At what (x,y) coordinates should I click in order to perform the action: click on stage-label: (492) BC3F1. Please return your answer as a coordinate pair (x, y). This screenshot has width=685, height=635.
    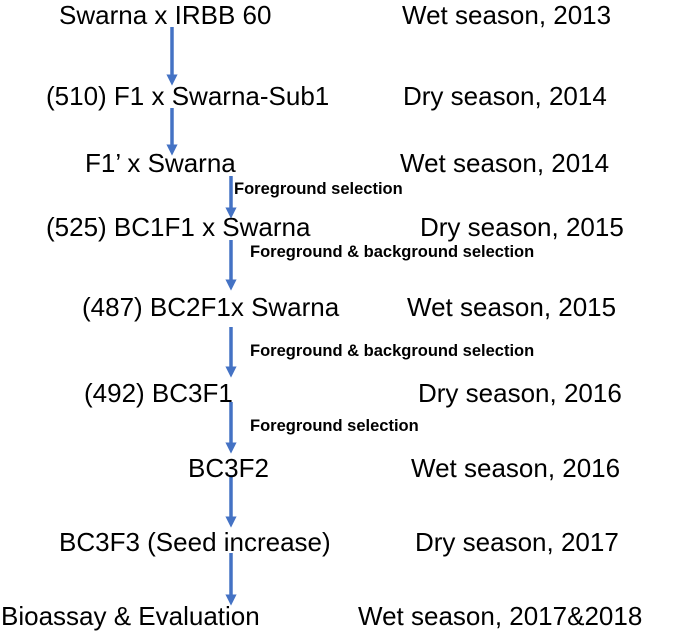
    Looking at the image, I should click on (158, 393).